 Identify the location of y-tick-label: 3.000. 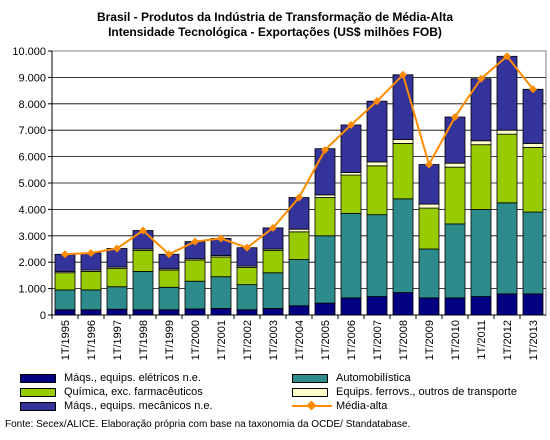
(32, 237).